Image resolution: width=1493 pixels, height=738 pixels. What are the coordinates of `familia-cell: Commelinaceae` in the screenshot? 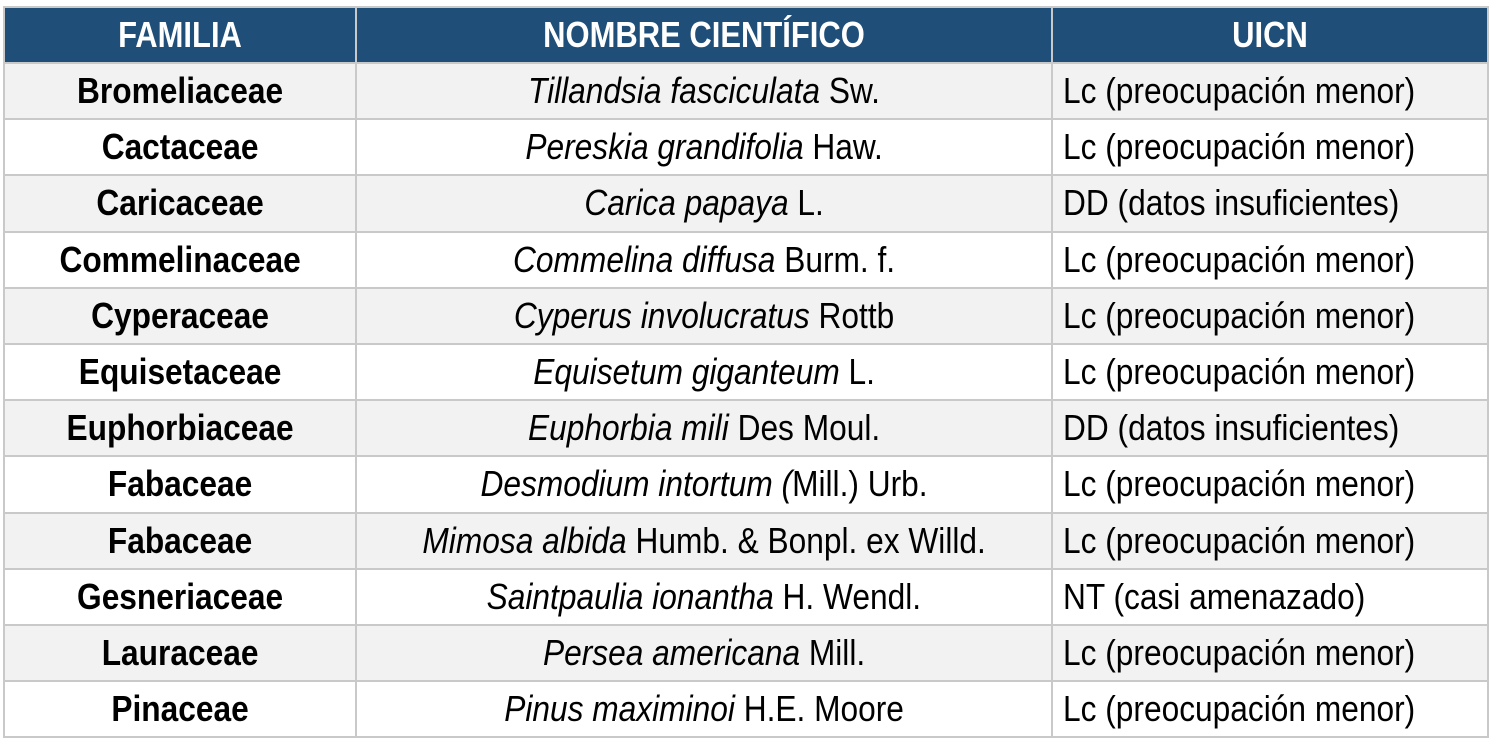 It's located at (180, 259).